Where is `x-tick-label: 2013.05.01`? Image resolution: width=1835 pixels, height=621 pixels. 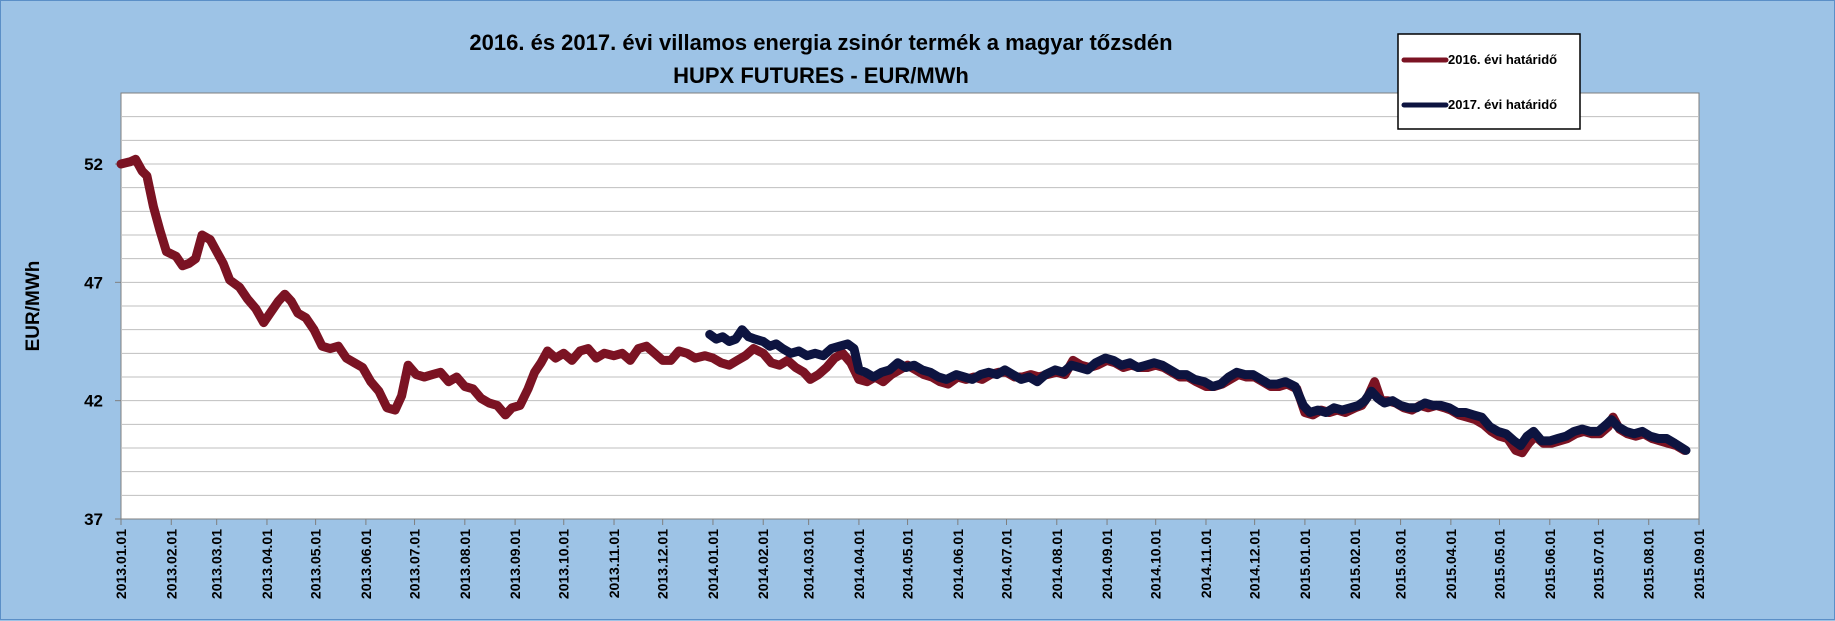 x-tick-label: 2013.05.01 is located at coordinates (316, 564).